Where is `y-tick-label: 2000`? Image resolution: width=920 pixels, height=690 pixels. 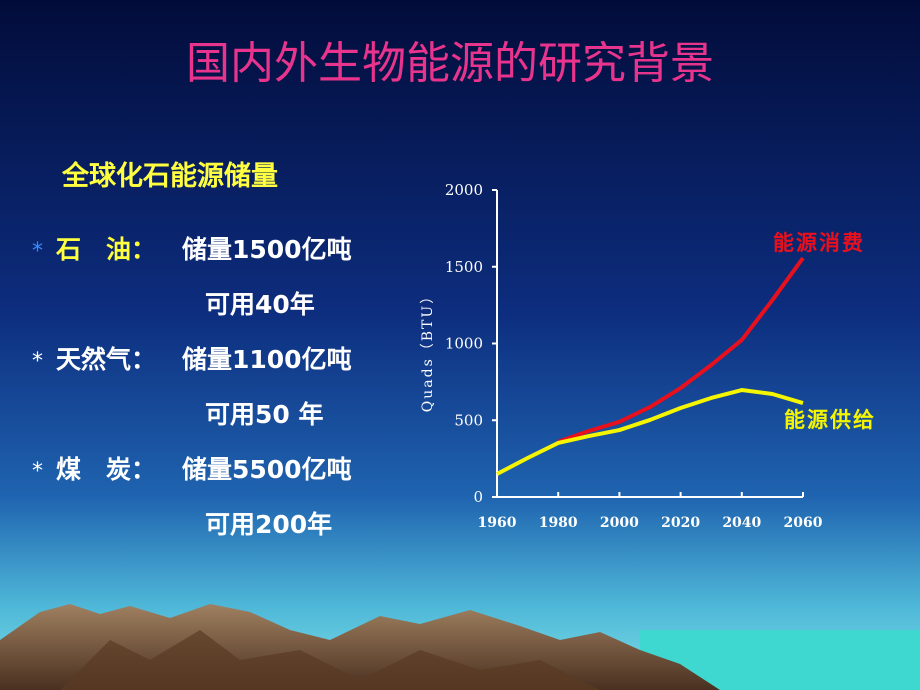 y-tick-label: 2000 is located at coordinates (464, 190).